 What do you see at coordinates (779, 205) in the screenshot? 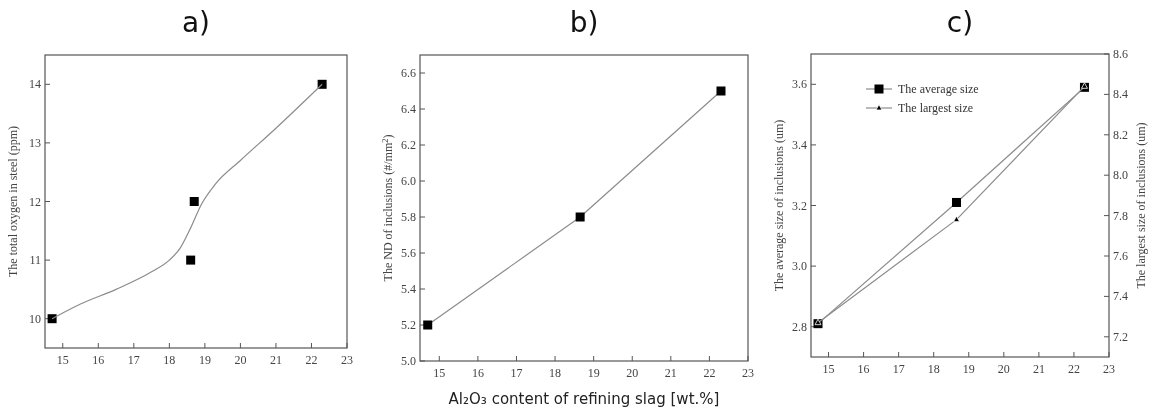
I see `y-axis-title: The average size of inclusions (um)` at bounding box center [779, 205].